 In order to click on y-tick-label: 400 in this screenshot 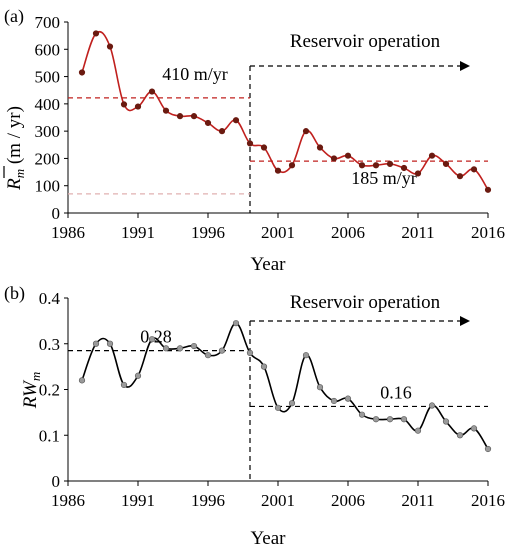, I will do `click(48, 104)`.